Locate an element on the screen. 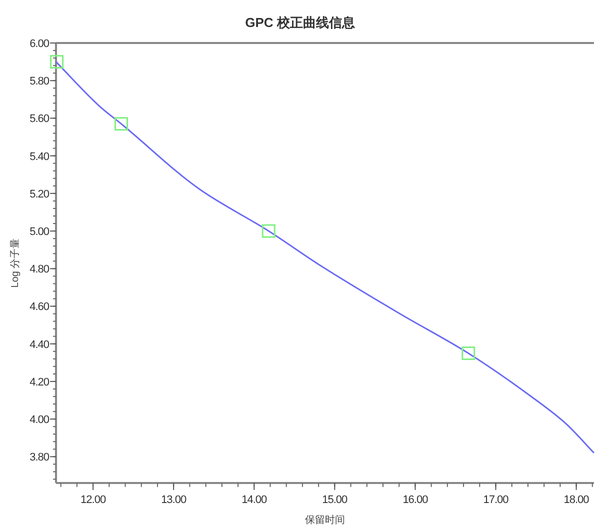 This screenshot has height=527, width=595. xlabel: 保留时间 is located at coordinates (325, 520).